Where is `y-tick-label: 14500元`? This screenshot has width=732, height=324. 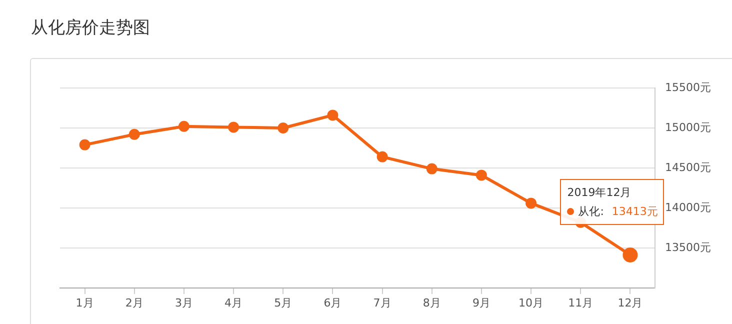
y-tick-label: 14500元 is located at coordinates (688, 167).